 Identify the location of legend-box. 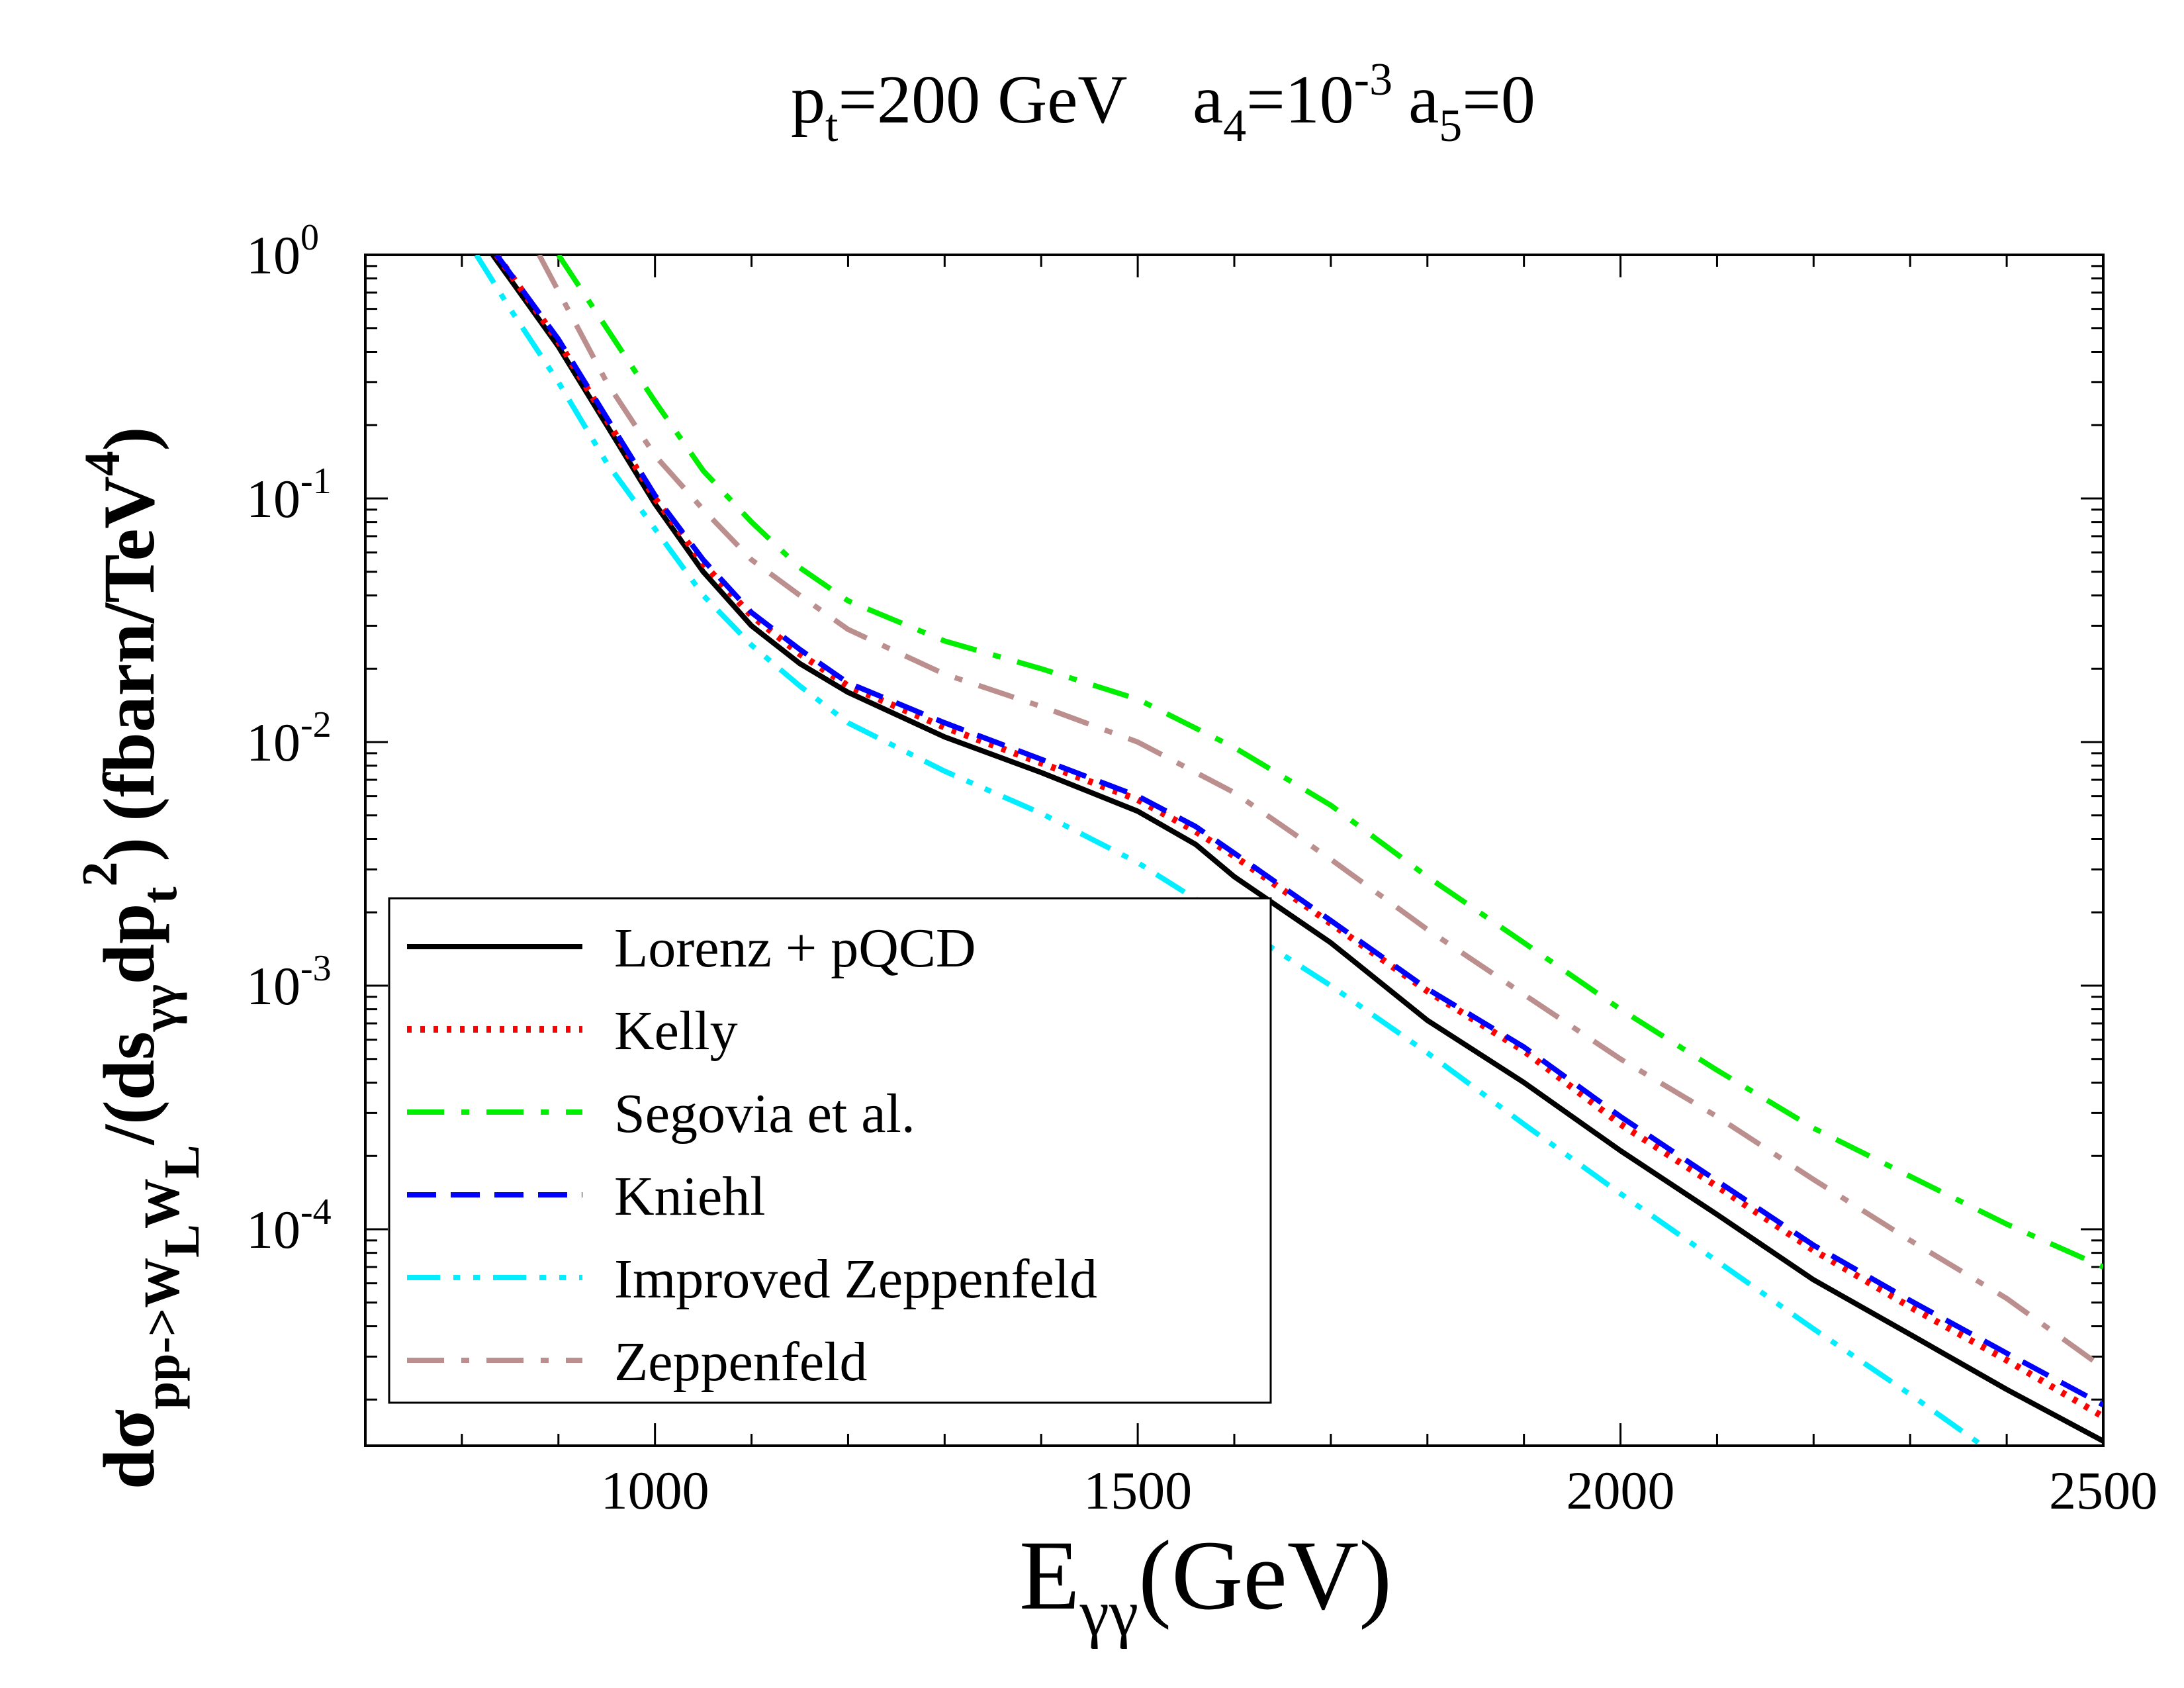
(830, 1150).